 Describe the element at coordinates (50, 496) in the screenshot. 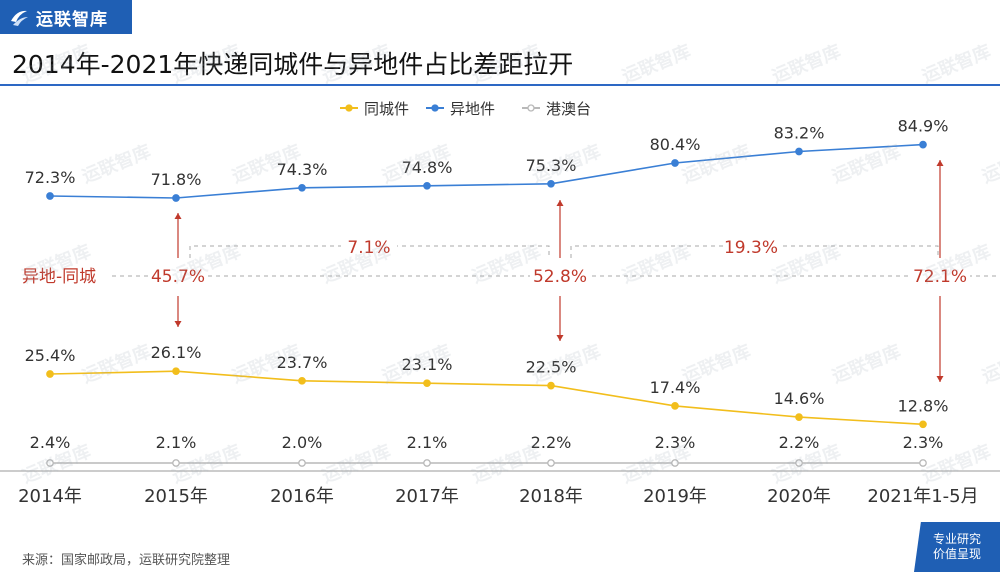

I see `x-tick-label: 2014年` at that location.